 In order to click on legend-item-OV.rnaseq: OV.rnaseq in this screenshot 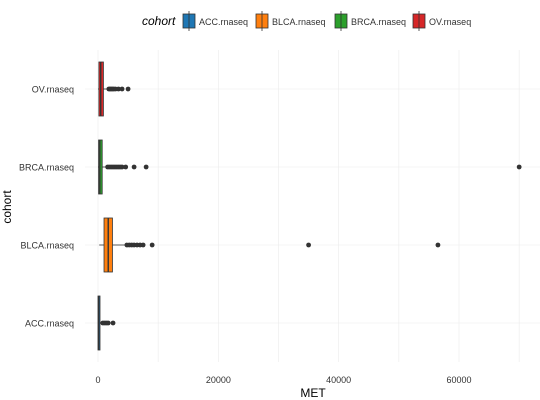, I will do `click(441, 21)`.